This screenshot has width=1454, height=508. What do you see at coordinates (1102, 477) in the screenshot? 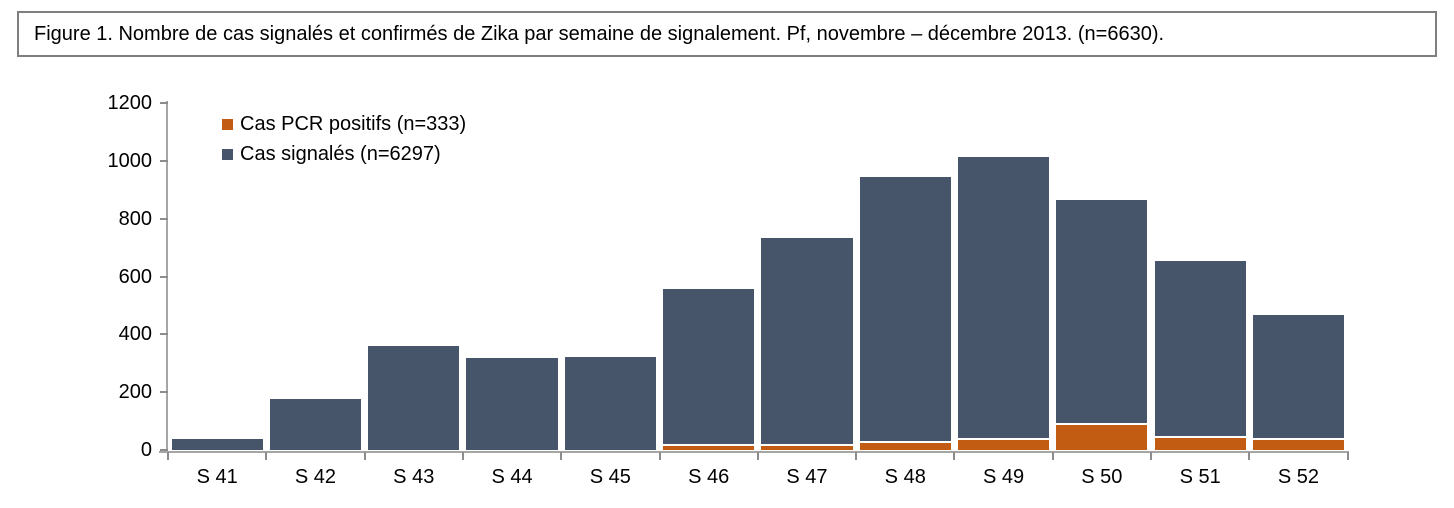
I see `x-tick-label-s50: S 50` at bounding box center [1102, 477].